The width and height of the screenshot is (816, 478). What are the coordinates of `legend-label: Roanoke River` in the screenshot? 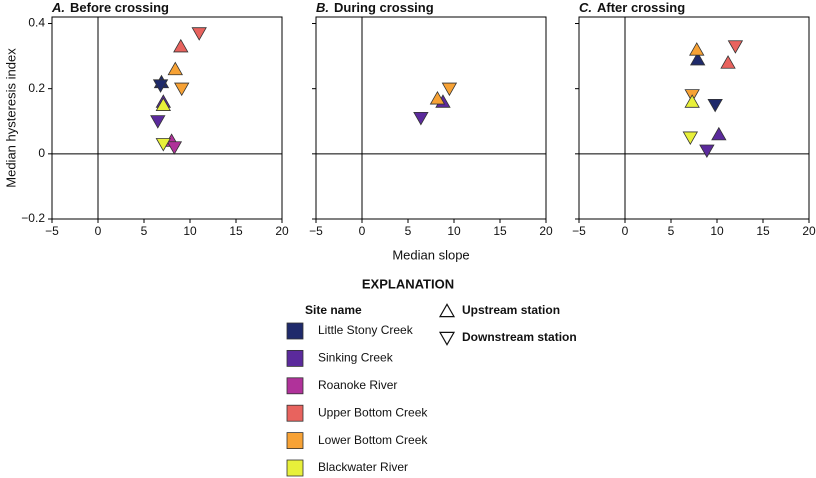 It's located at (357, 385).